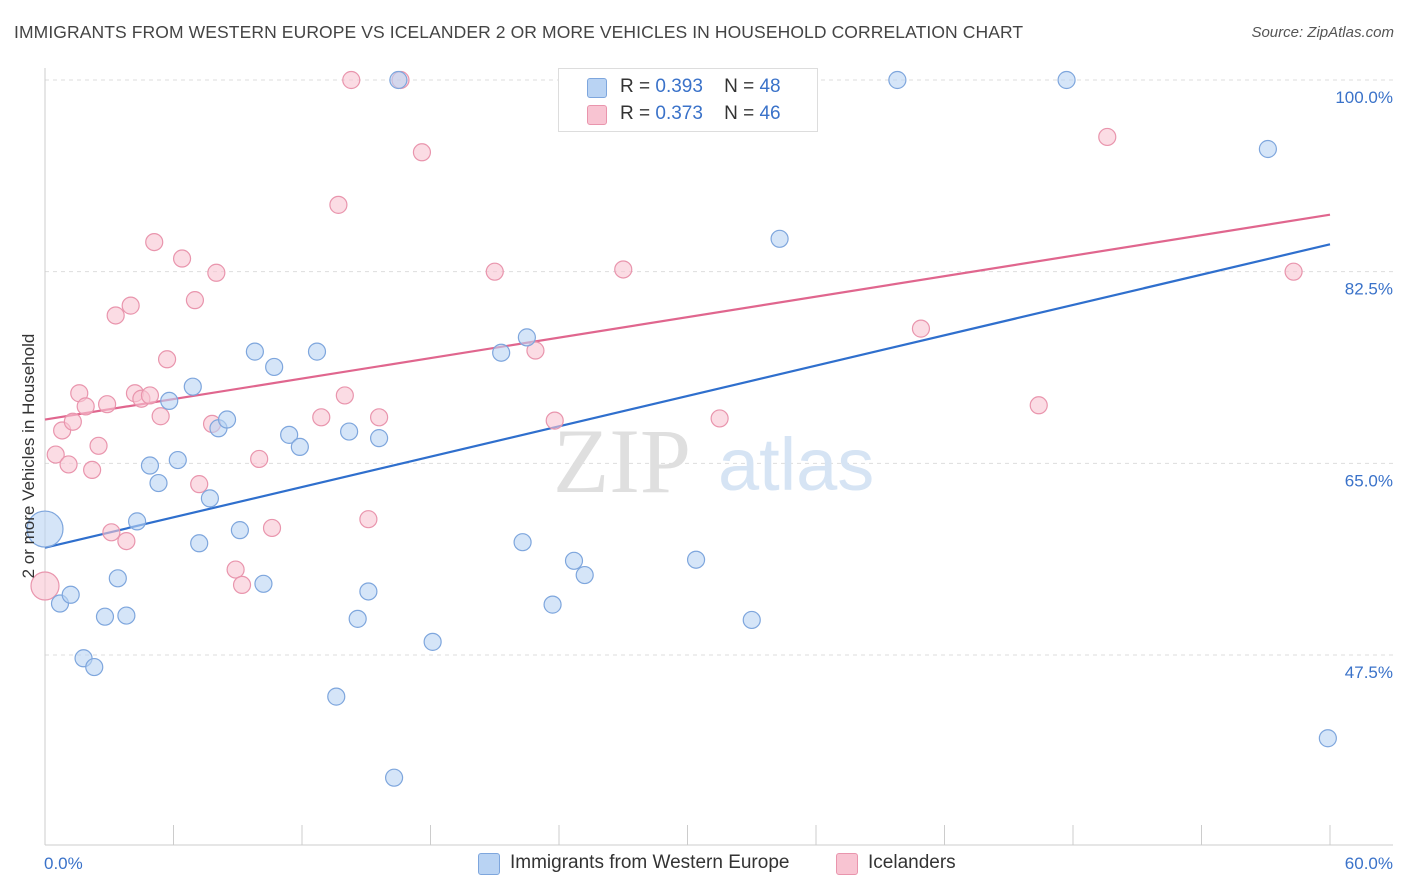 Image resolution: width=1406 pixels, height=892 pixels. Describe the element at coordinates (770, 113) in the screenshot. I see `legend-n-value: 46` at that location.